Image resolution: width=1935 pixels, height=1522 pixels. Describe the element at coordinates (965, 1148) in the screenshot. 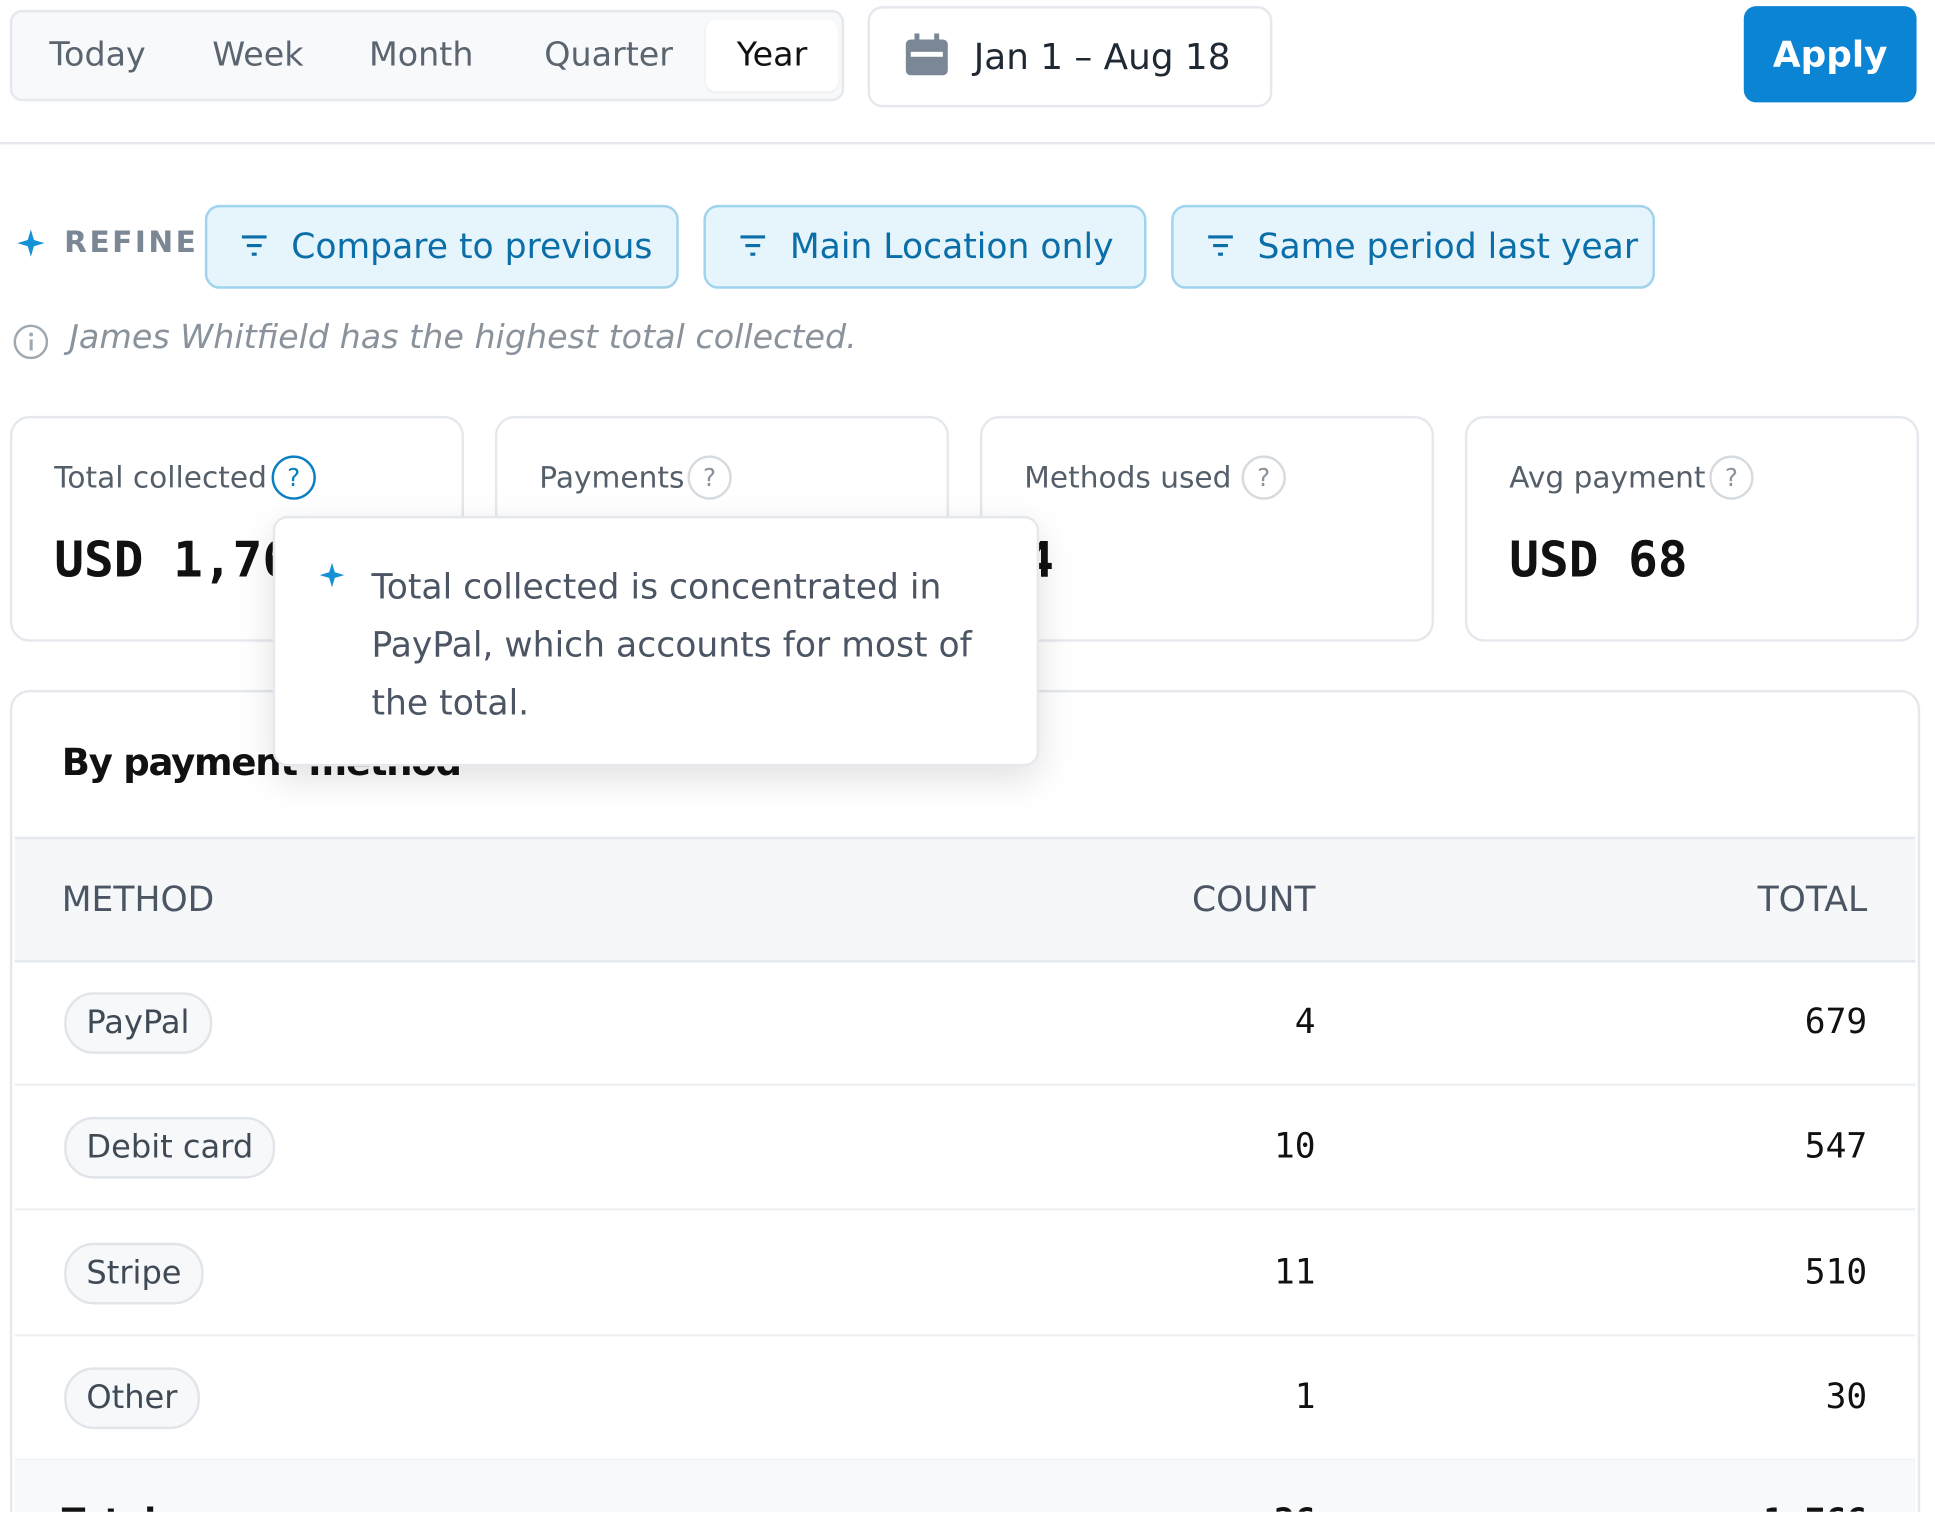

I see `table-row: Debit card 10 547` at that location.